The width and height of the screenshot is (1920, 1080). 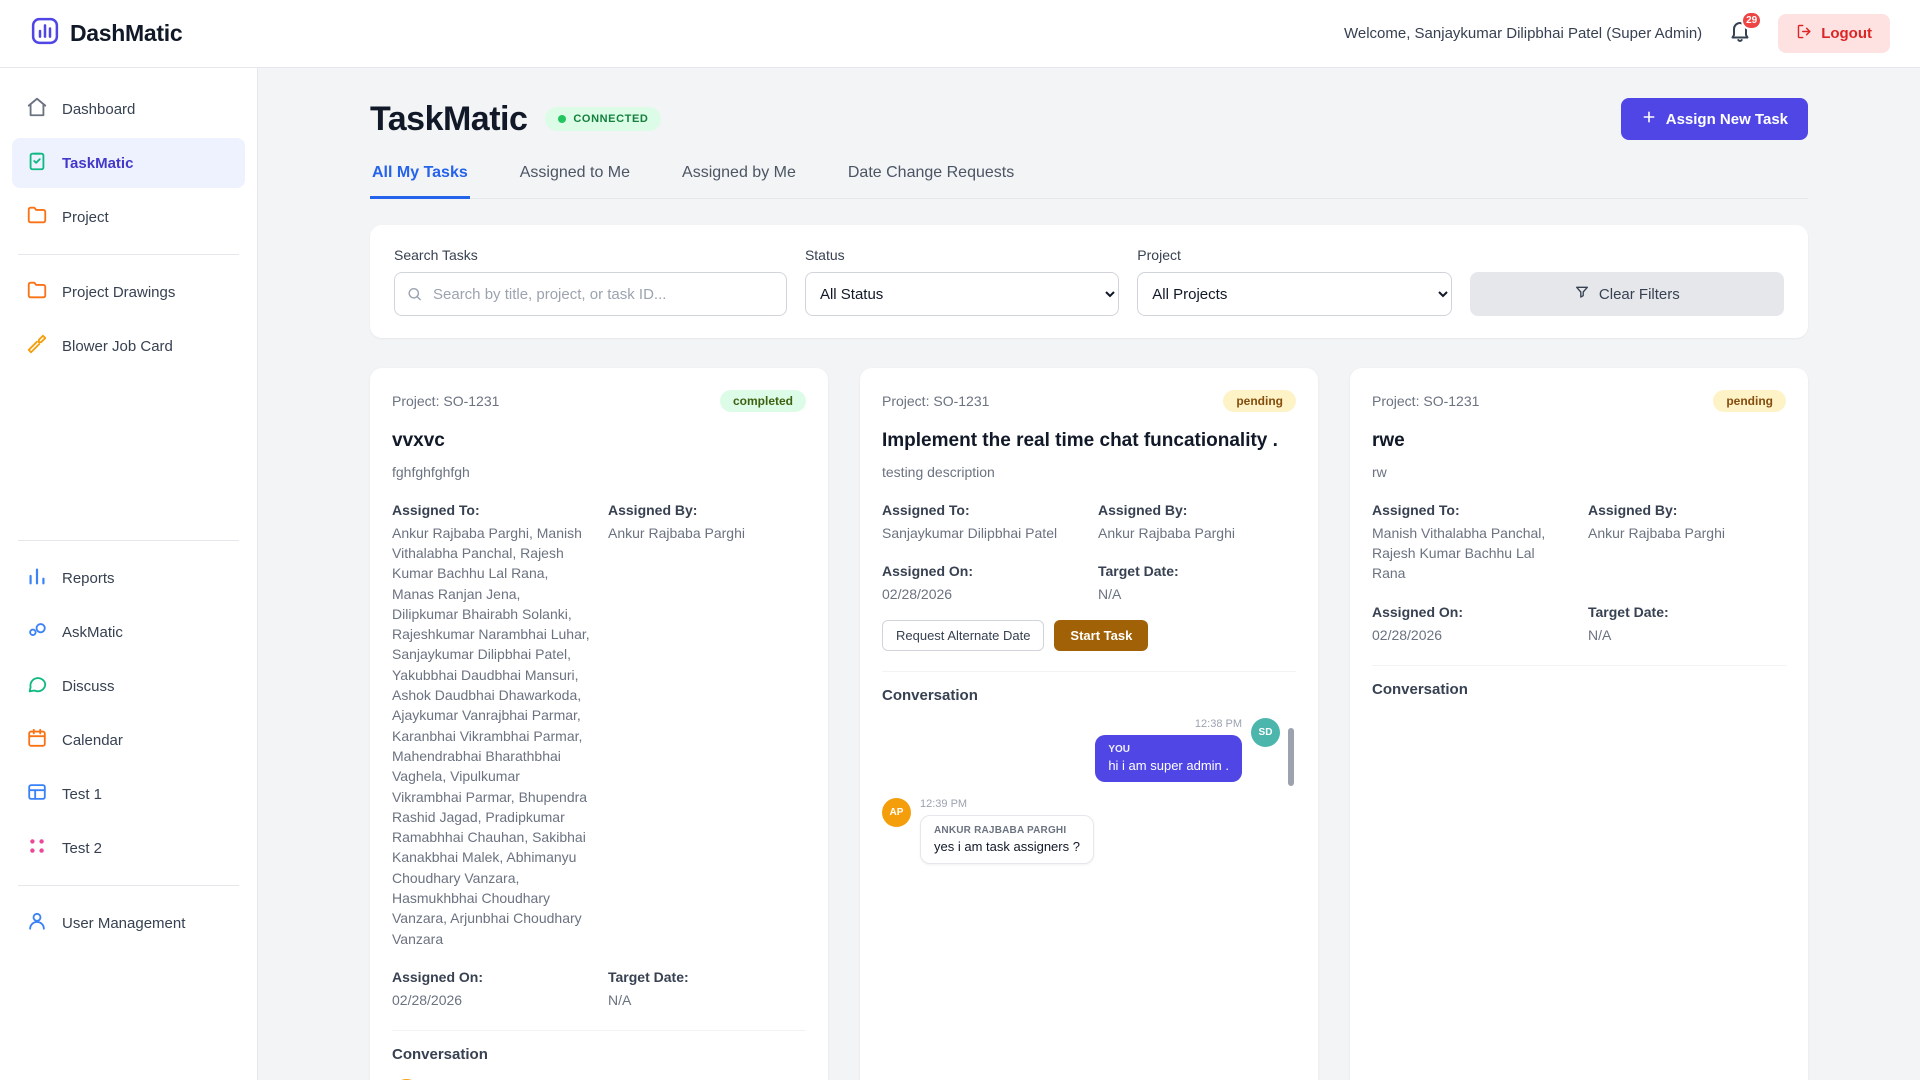 What do you see at coordinates (85, 217) in the screenshot?
I see `sidebar-item-label: Project` at bounding box center [85, 217].